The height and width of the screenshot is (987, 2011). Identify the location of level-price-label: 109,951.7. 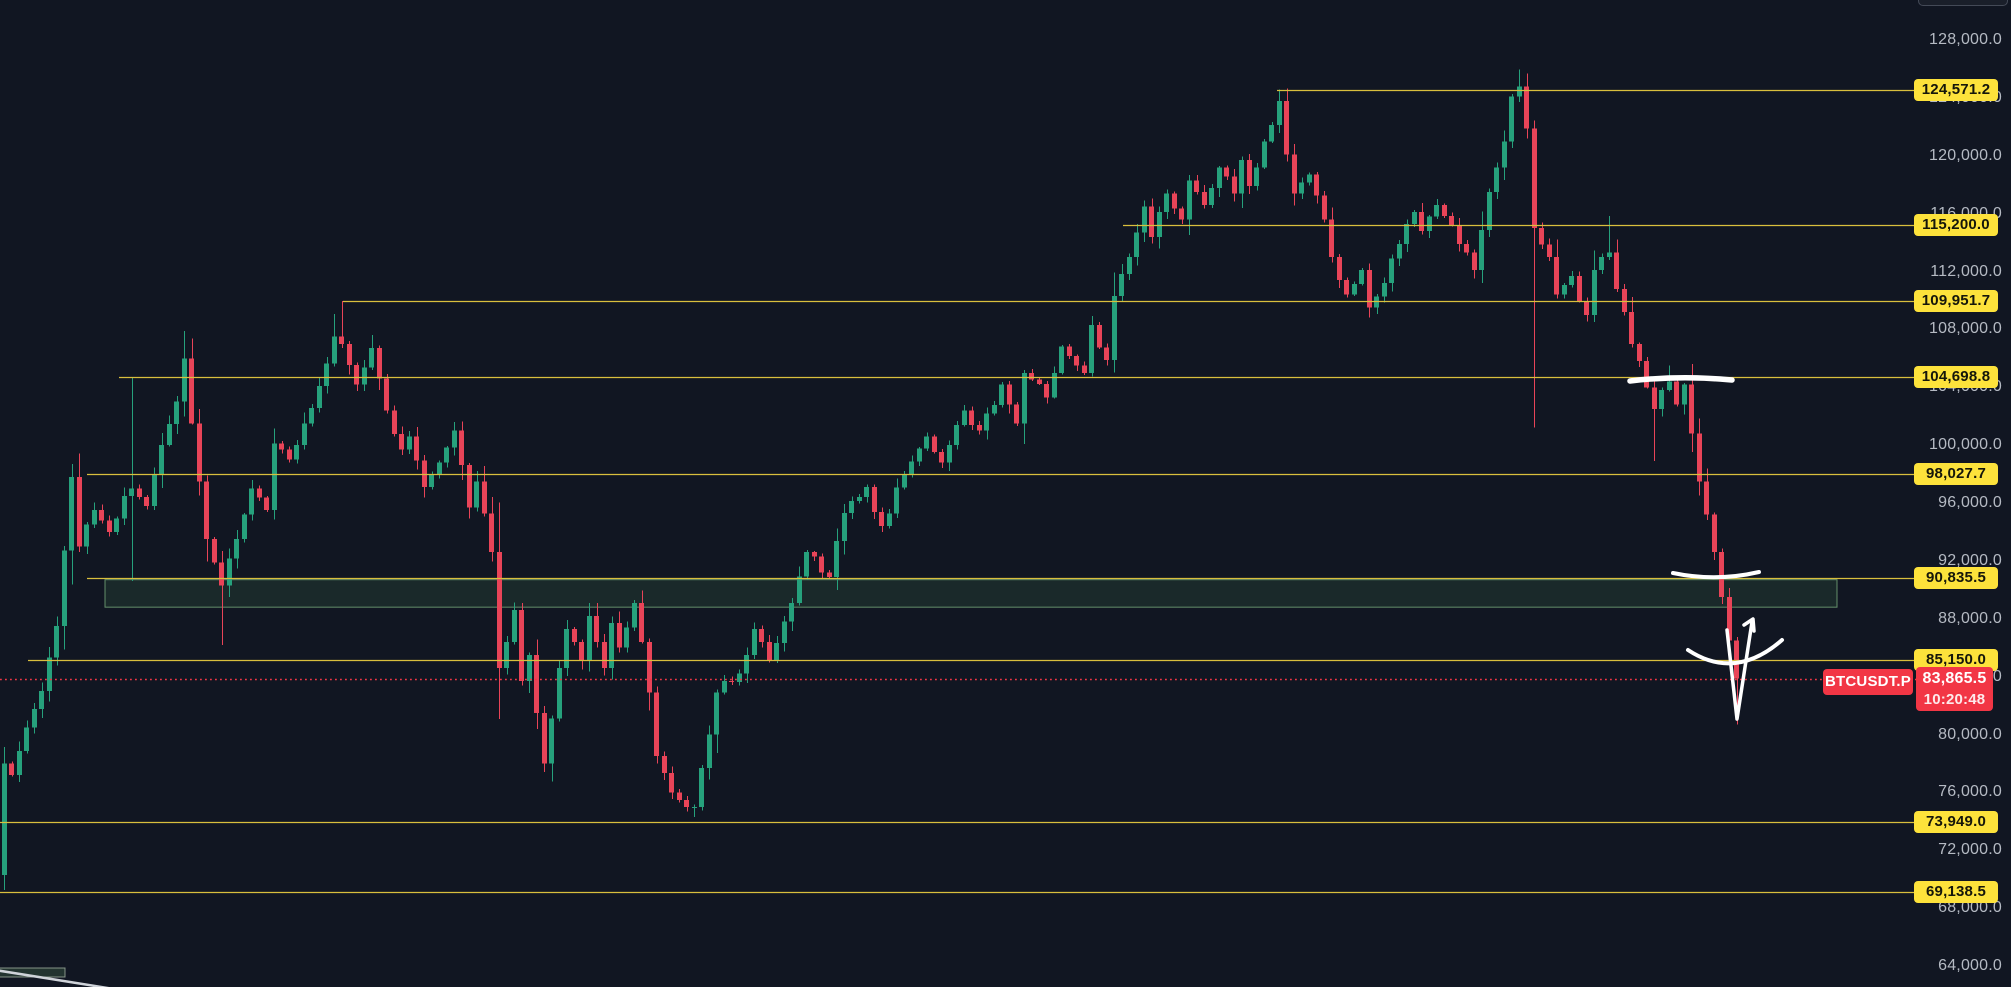
(1956, 301).